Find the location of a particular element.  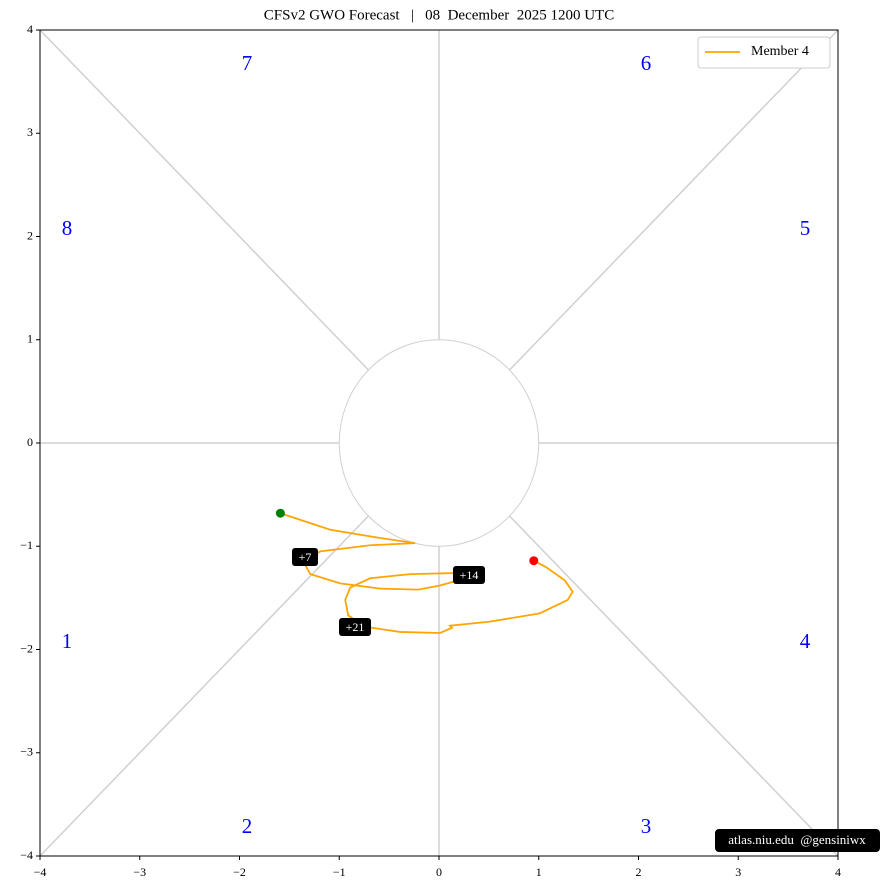

phase-label: 1 is located at coordinates (67, 641).